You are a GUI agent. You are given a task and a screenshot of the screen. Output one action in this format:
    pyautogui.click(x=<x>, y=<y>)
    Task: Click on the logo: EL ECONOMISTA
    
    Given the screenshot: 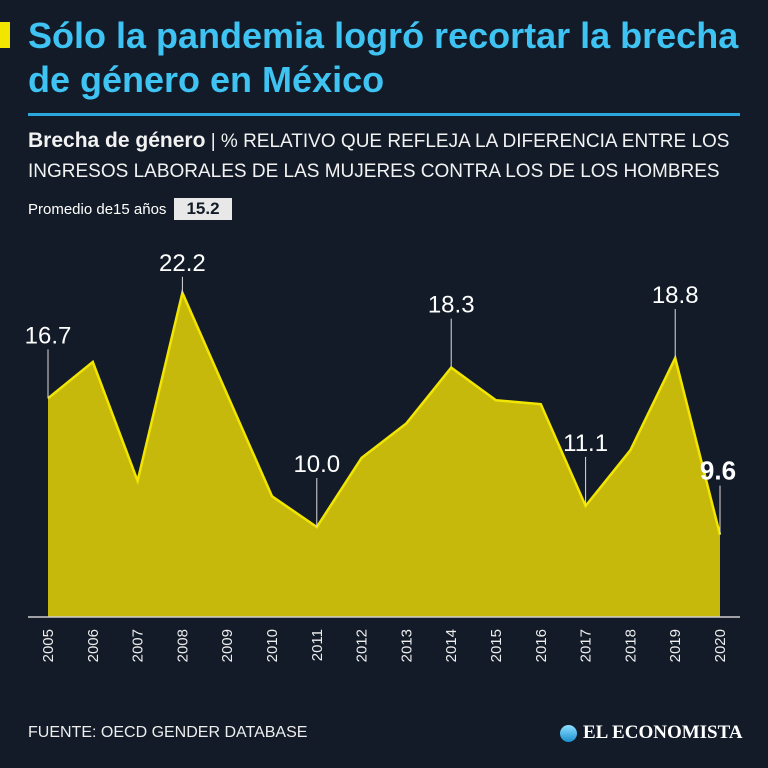 What is the action you would take?
    pyautogui.click(x=651, y=733)
    